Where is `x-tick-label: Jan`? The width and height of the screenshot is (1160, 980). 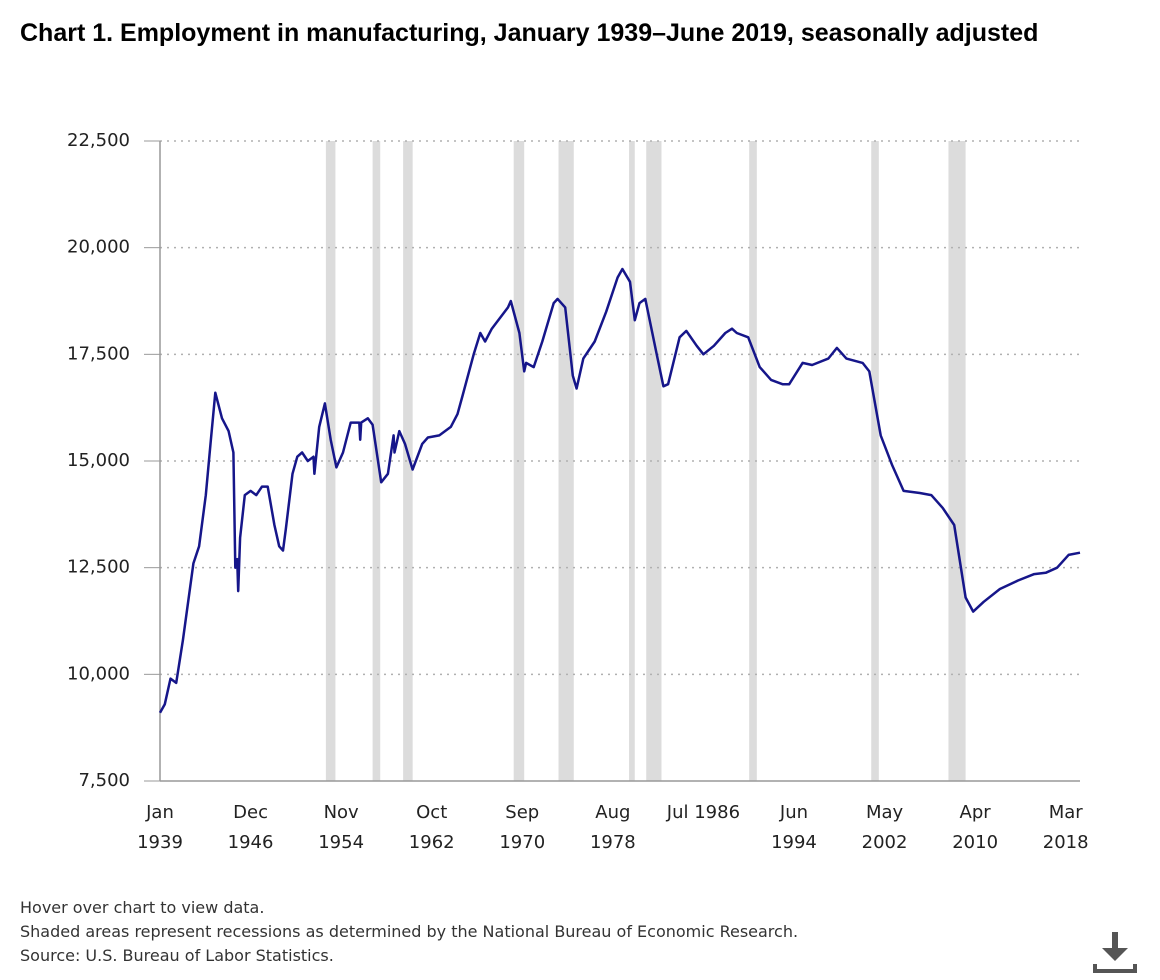 x-tick-label: Jan is located at coordinates (159, 812).